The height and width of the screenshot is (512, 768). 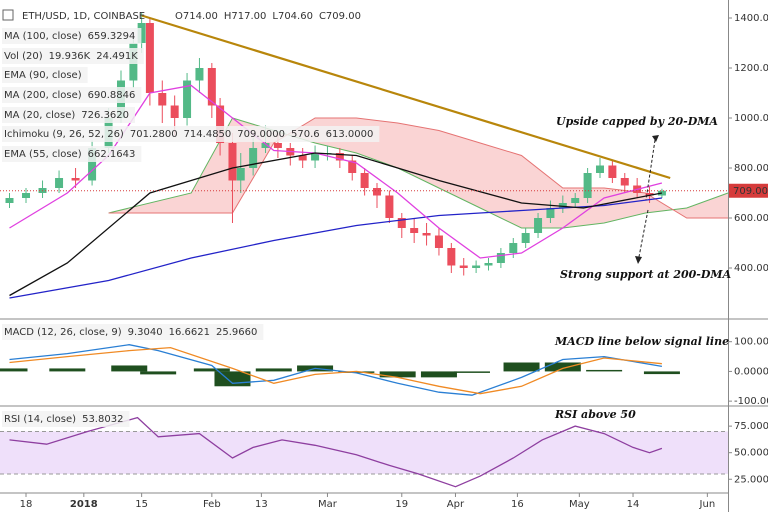 What do you see at coordinates (707, 504) in the screenshot?
I see `x-tick-label: Jun` at bounding box center [707, 504].